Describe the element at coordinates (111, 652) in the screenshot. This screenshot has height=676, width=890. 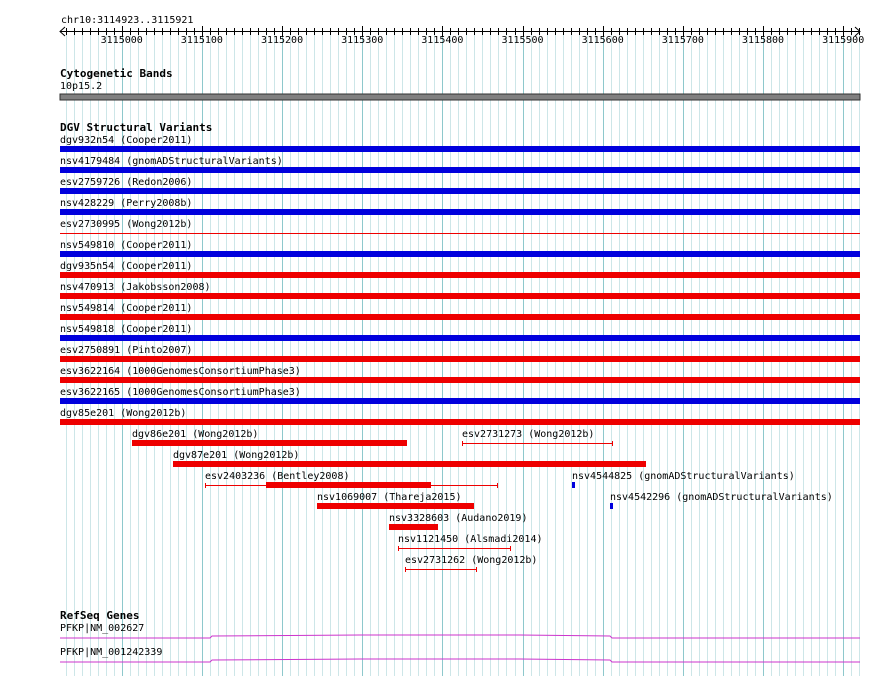
I see `gene-label: PFKP|NM_001242339` at that location.